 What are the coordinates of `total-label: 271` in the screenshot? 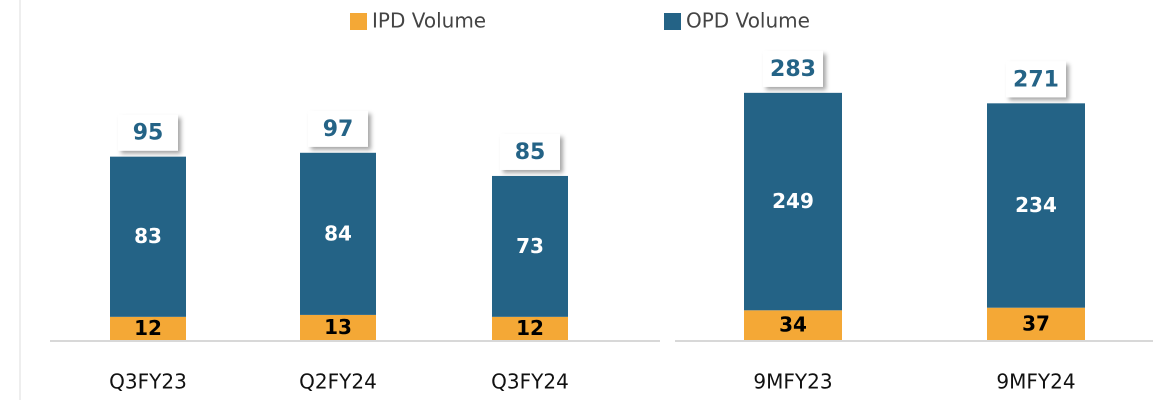 It's located at (1036, 79).